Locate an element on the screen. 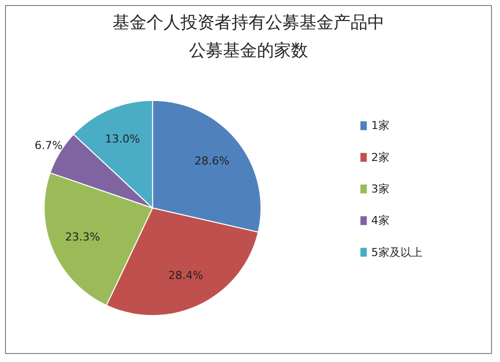 The height and width of the screenshot is (362, 500). data-label: 28.6% is located at coordinates (212, 161).